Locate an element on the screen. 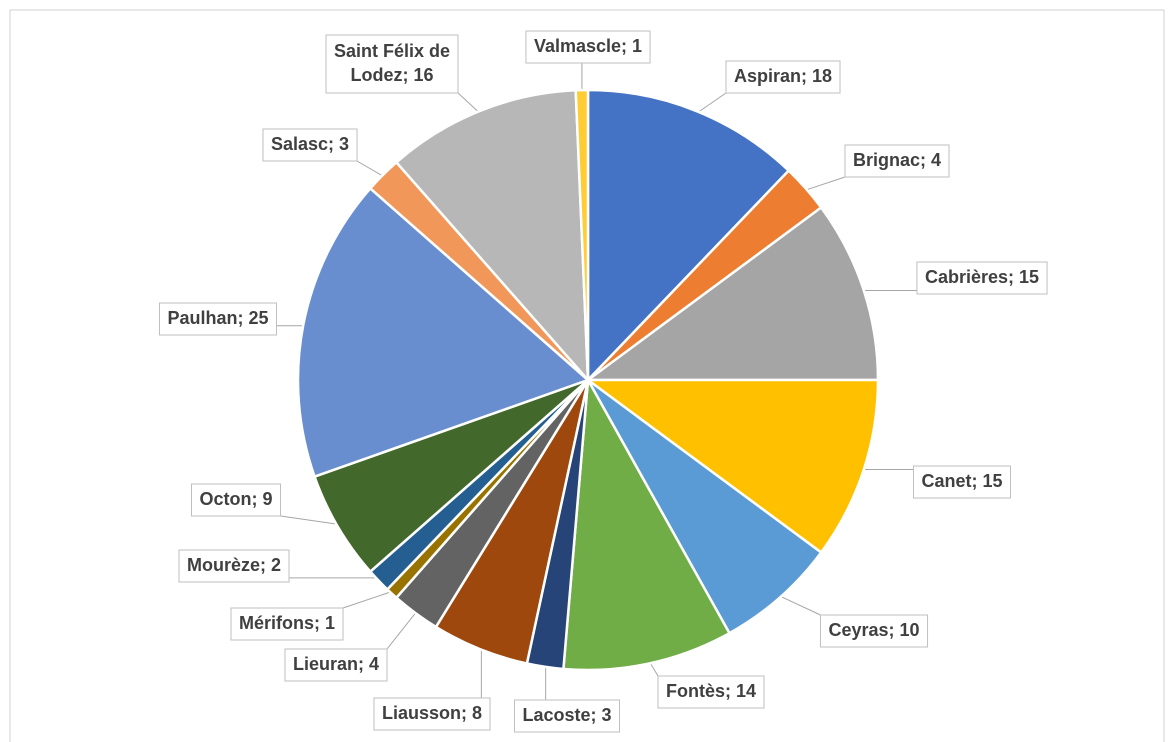 The image size is (1175, 742). label-text: Canet; 15 is located at coordinates (961, 481).